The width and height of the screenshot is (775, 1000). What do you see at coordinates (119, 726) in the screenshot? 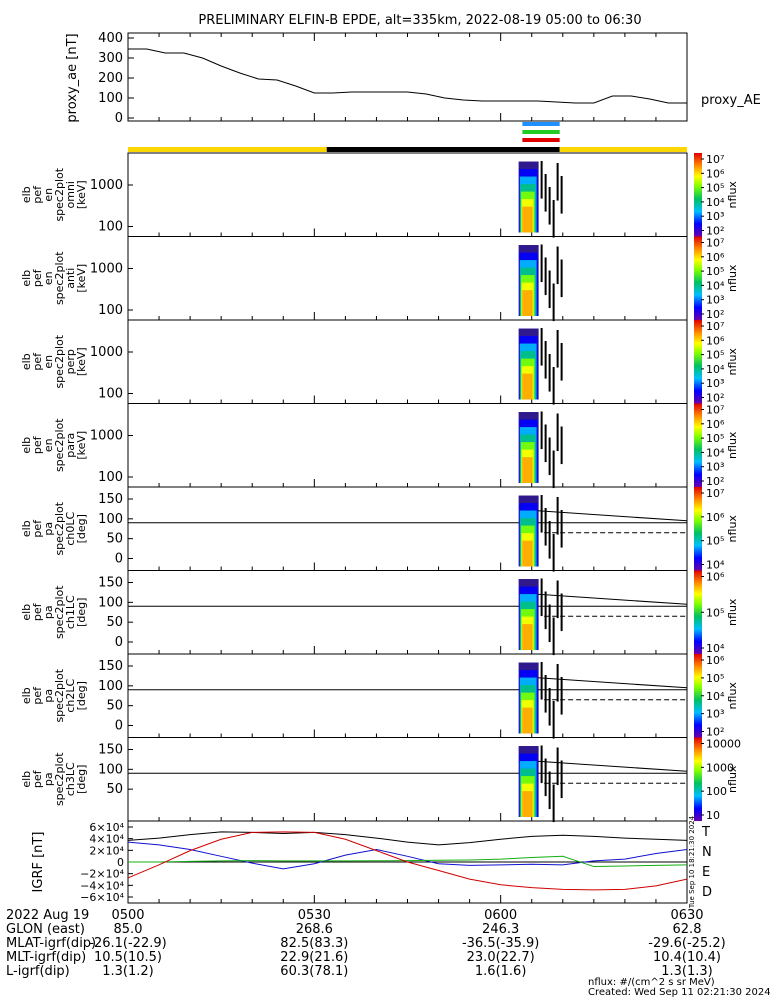
I see `spec-ytick-label: 0` at bounding box center [119, 726].